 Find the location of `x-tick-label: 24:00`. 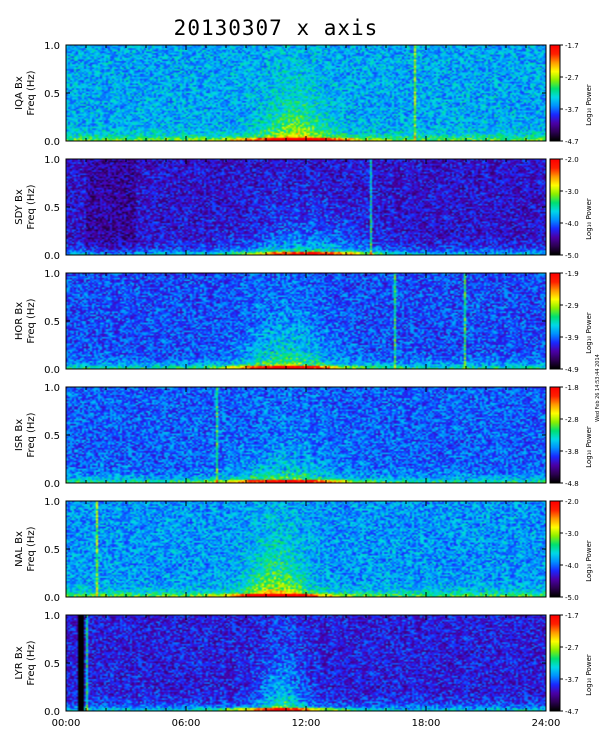

x-tick-label: 24:00 is located at coordinates (546, 723).